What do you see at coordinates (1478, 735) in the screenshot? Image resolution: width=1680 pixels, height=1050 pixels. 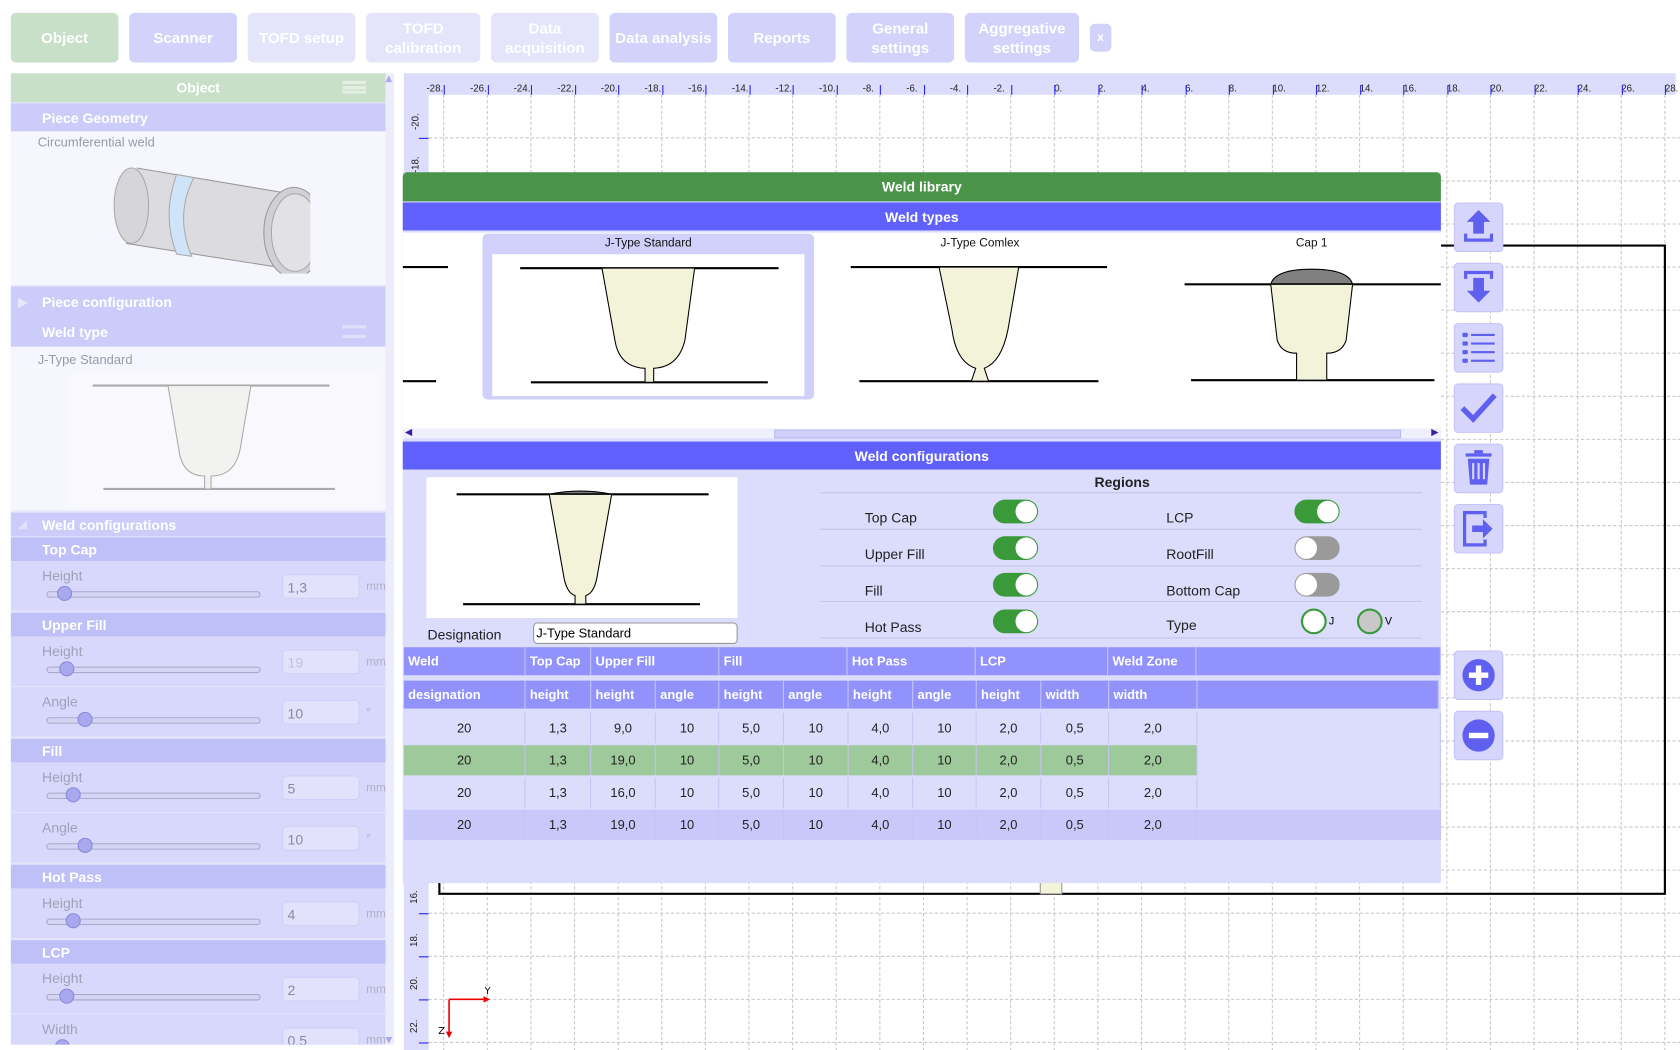 I see `minus-circle-button` at bounding box center [1478, 735].